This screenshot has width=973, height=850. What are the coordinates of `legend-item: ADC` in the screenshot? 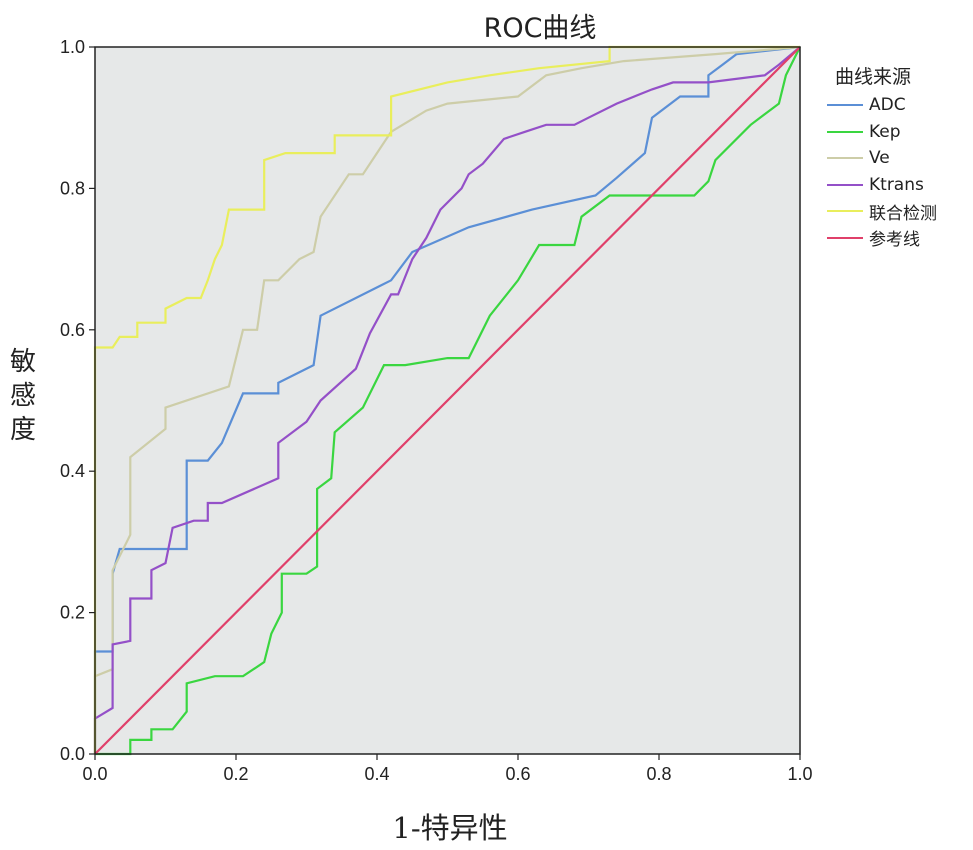 It's located at (897, 105).